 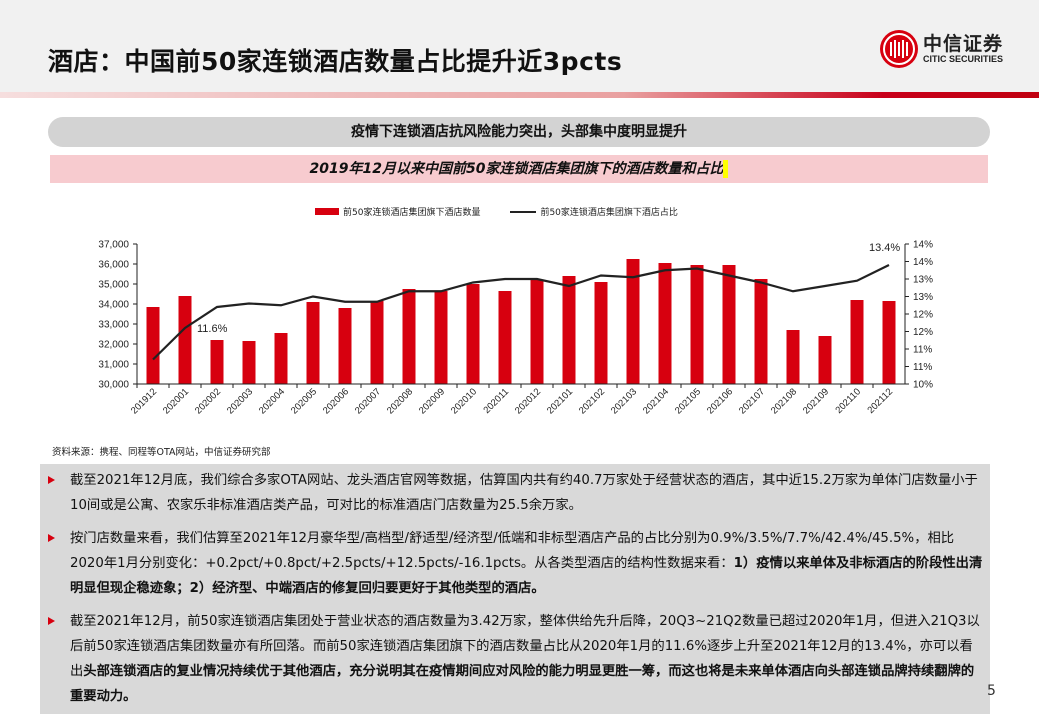 What do you see at coordinates (113, 305) in the screenshot?
I see `left-tick-label: 34,000` at bounding box center [113, 305].